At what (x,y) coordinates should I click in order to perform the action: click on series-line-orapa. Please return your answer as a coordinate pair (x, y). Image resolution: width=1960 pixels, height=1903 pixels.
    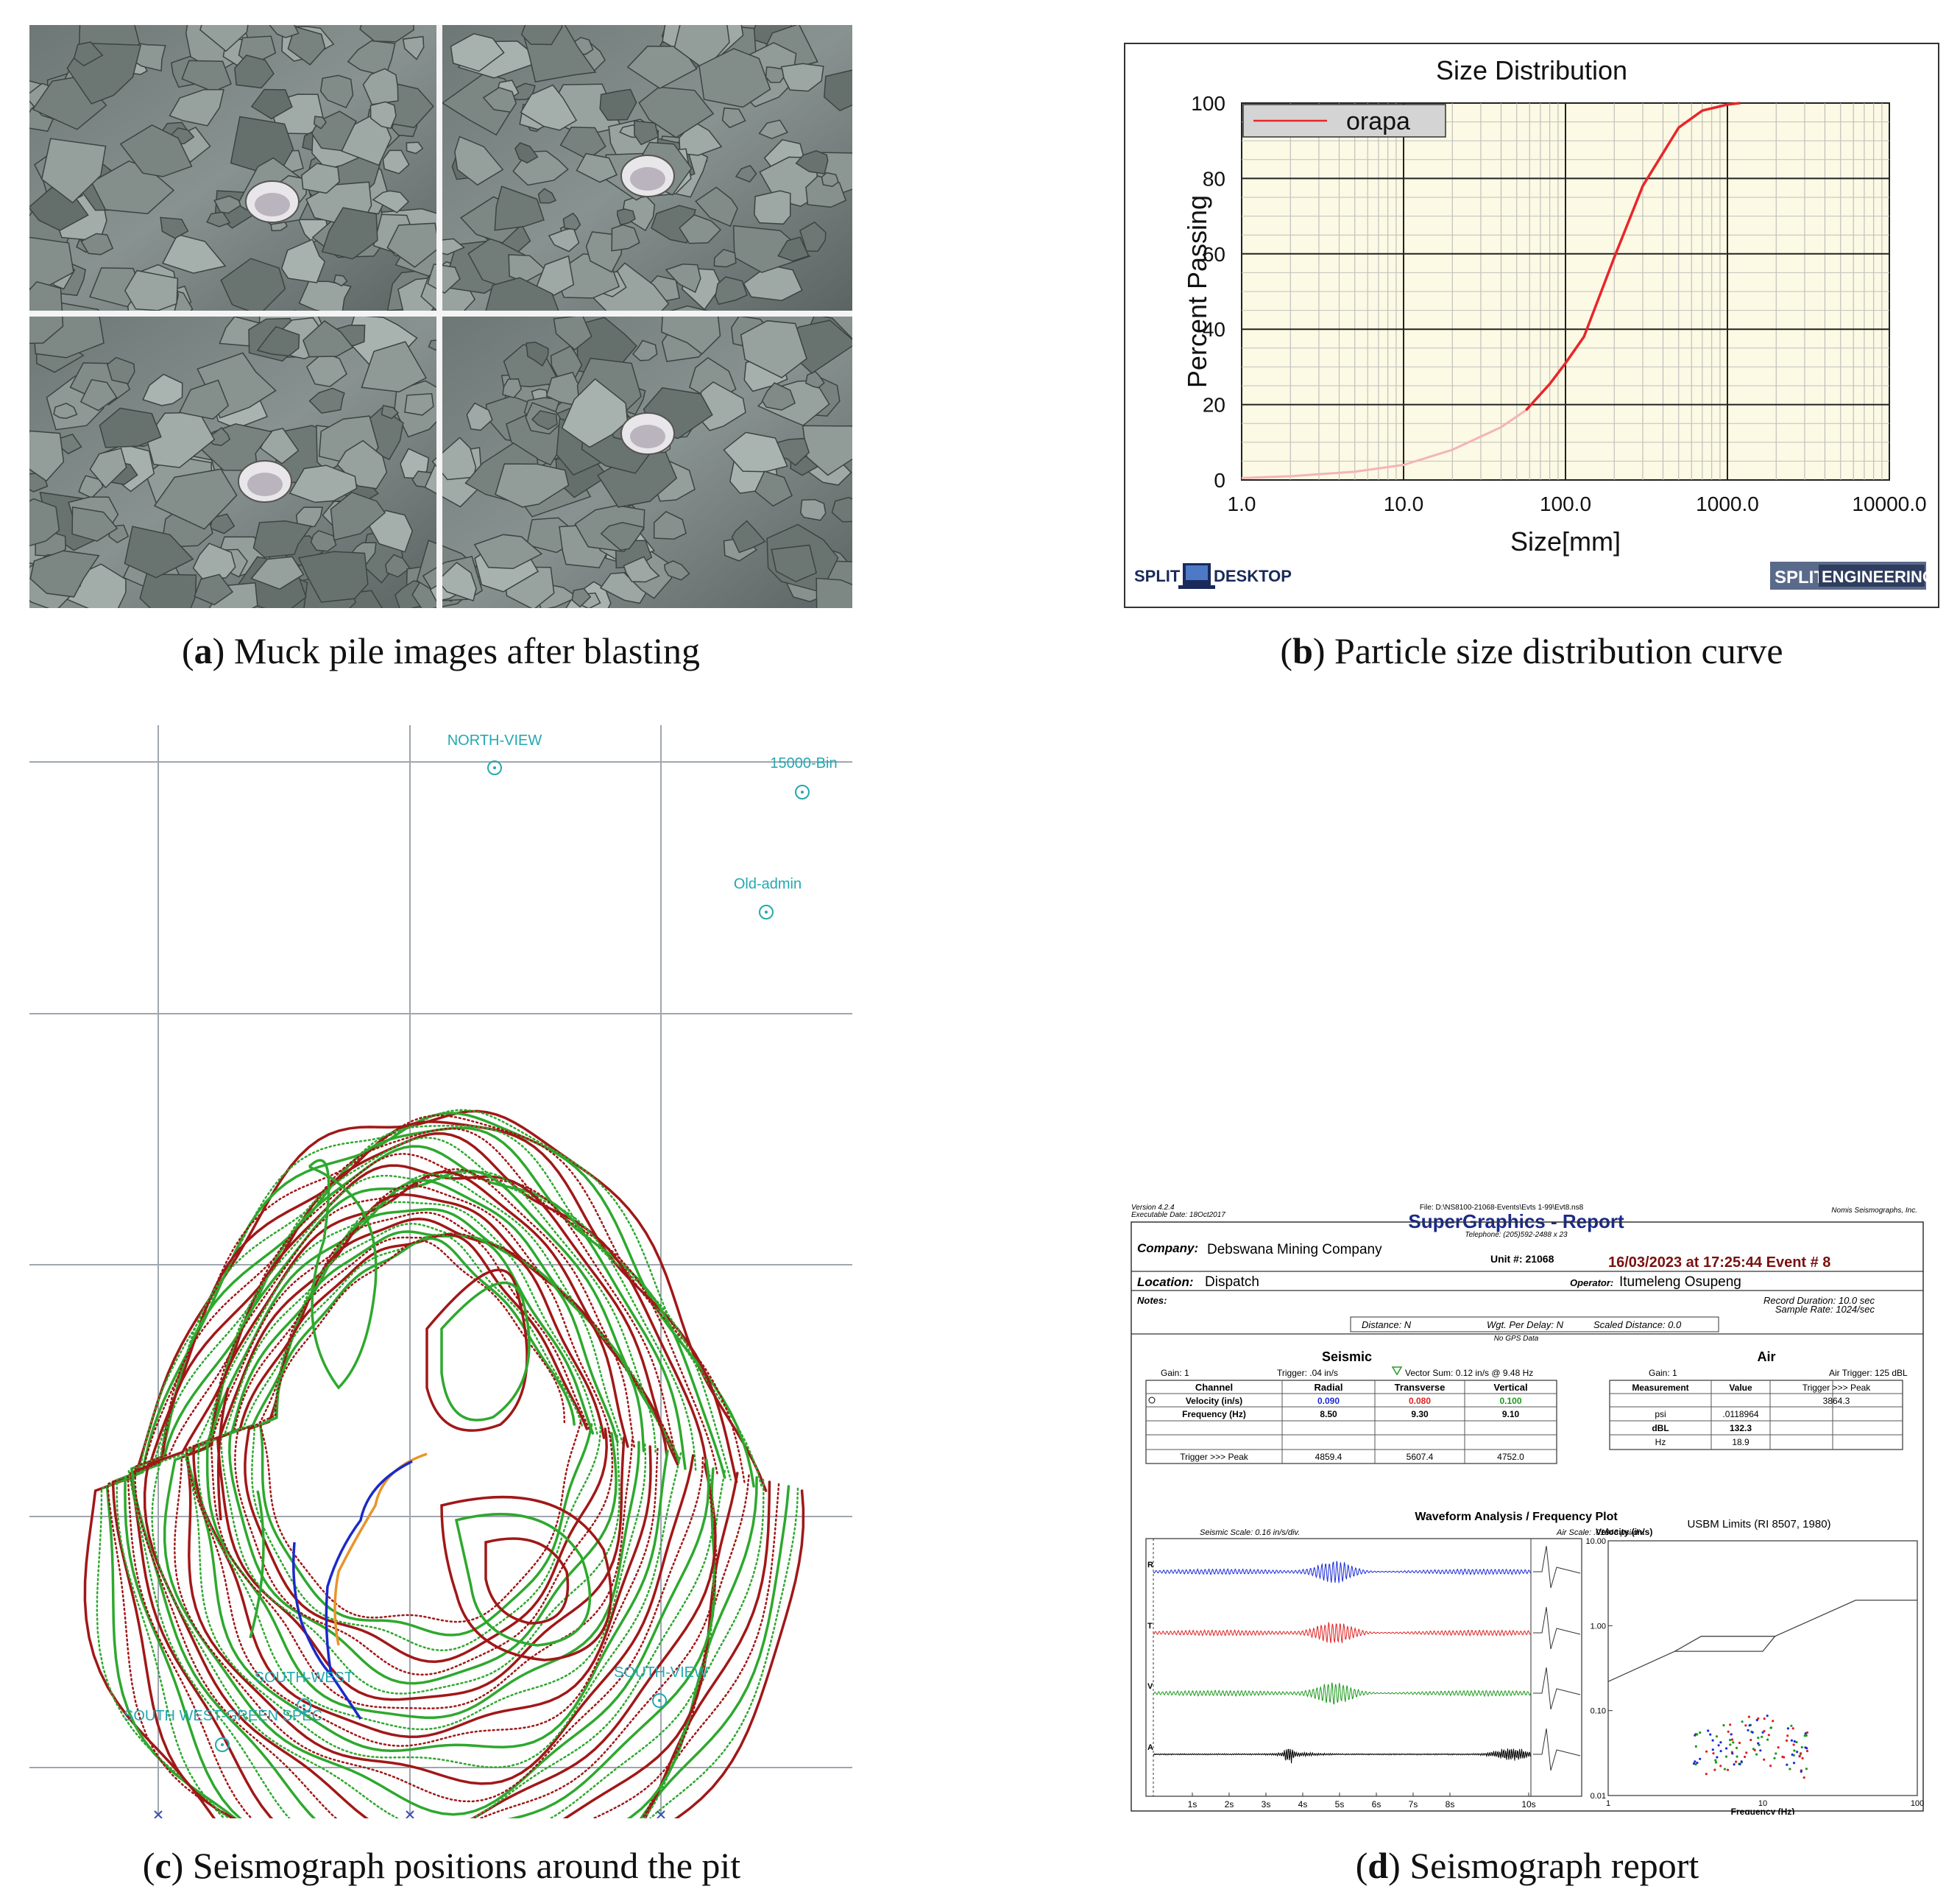
    Looking at the image, I should click on (1633, 257).